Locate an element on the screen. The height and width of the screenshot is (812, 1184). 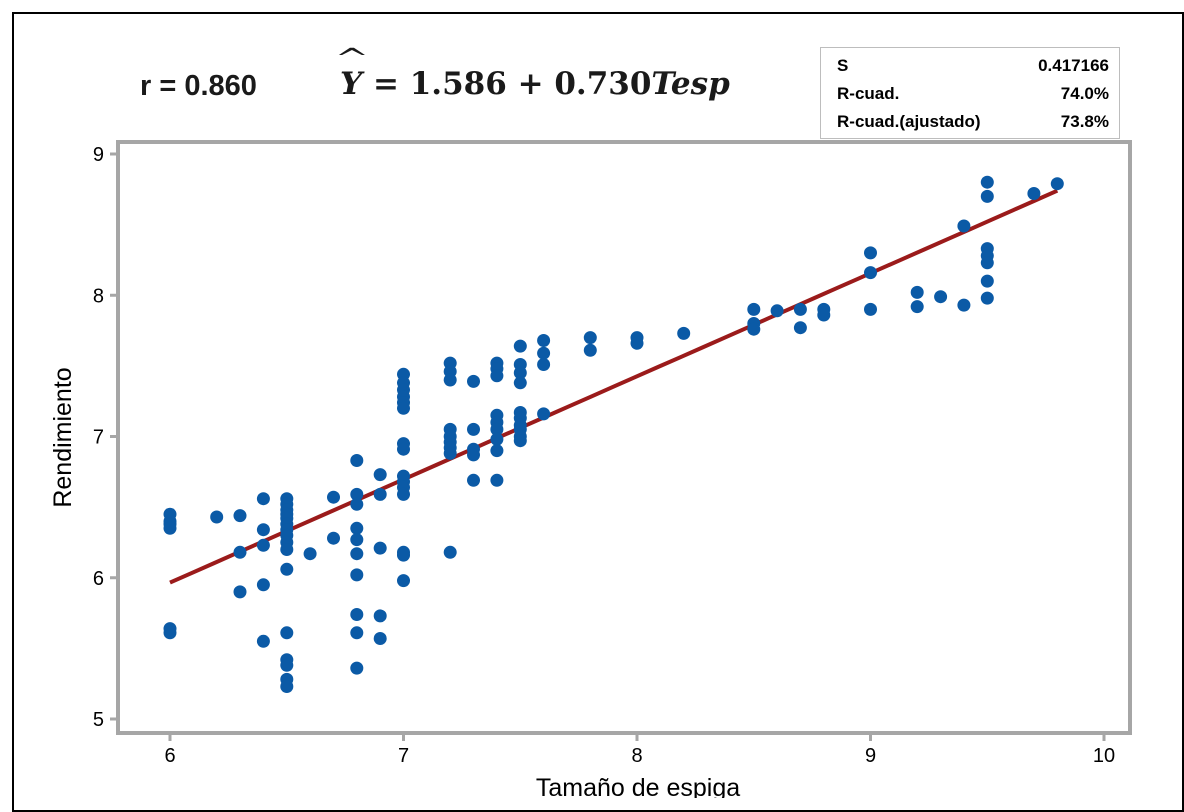
stat-value: 0.417166 is located at coordinates (1073, 65).